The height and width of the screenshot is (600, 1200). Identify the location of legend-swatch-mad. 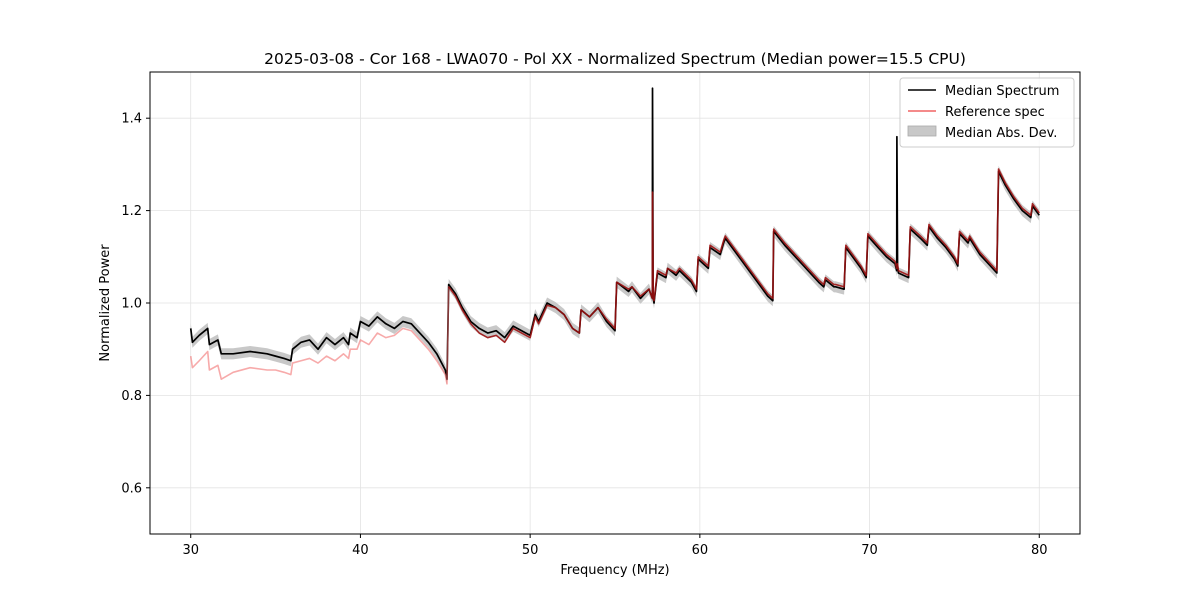
(922, 131).